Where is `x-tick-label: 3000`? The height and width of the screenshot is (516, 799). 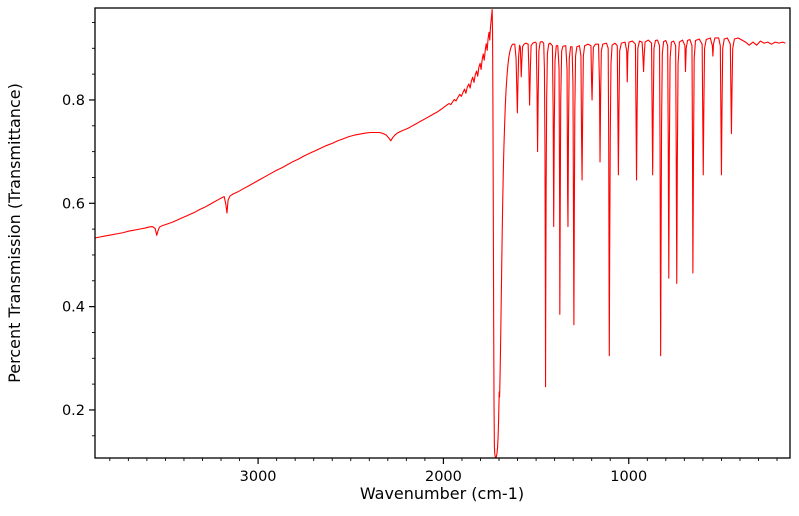 x-tick-label: 3000 is located at coordinates (258, 477).